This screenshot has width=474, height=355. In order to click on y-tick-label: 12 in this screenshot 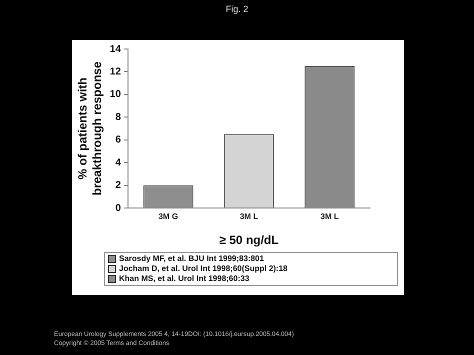, I will do `click(116, 72)`.